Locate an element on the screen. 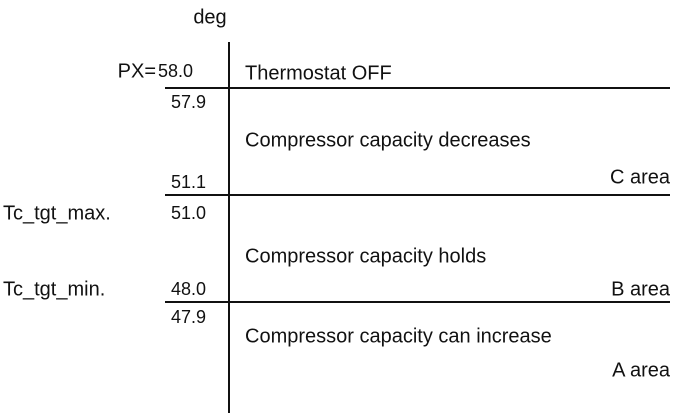  threshold: 58.0 is located at coordinates (175, 71).